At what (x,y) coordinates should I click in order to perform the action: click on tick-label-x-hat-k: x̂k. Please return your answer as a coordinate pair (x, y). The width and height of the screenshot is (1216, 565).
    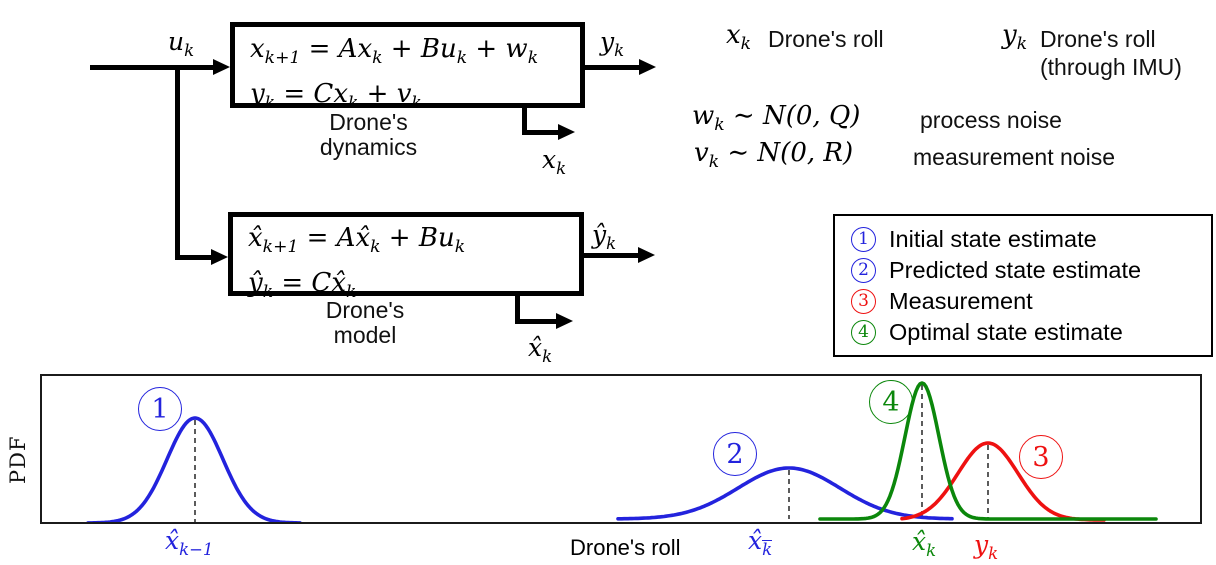
    Looking at the image, I should click on (924, 543).